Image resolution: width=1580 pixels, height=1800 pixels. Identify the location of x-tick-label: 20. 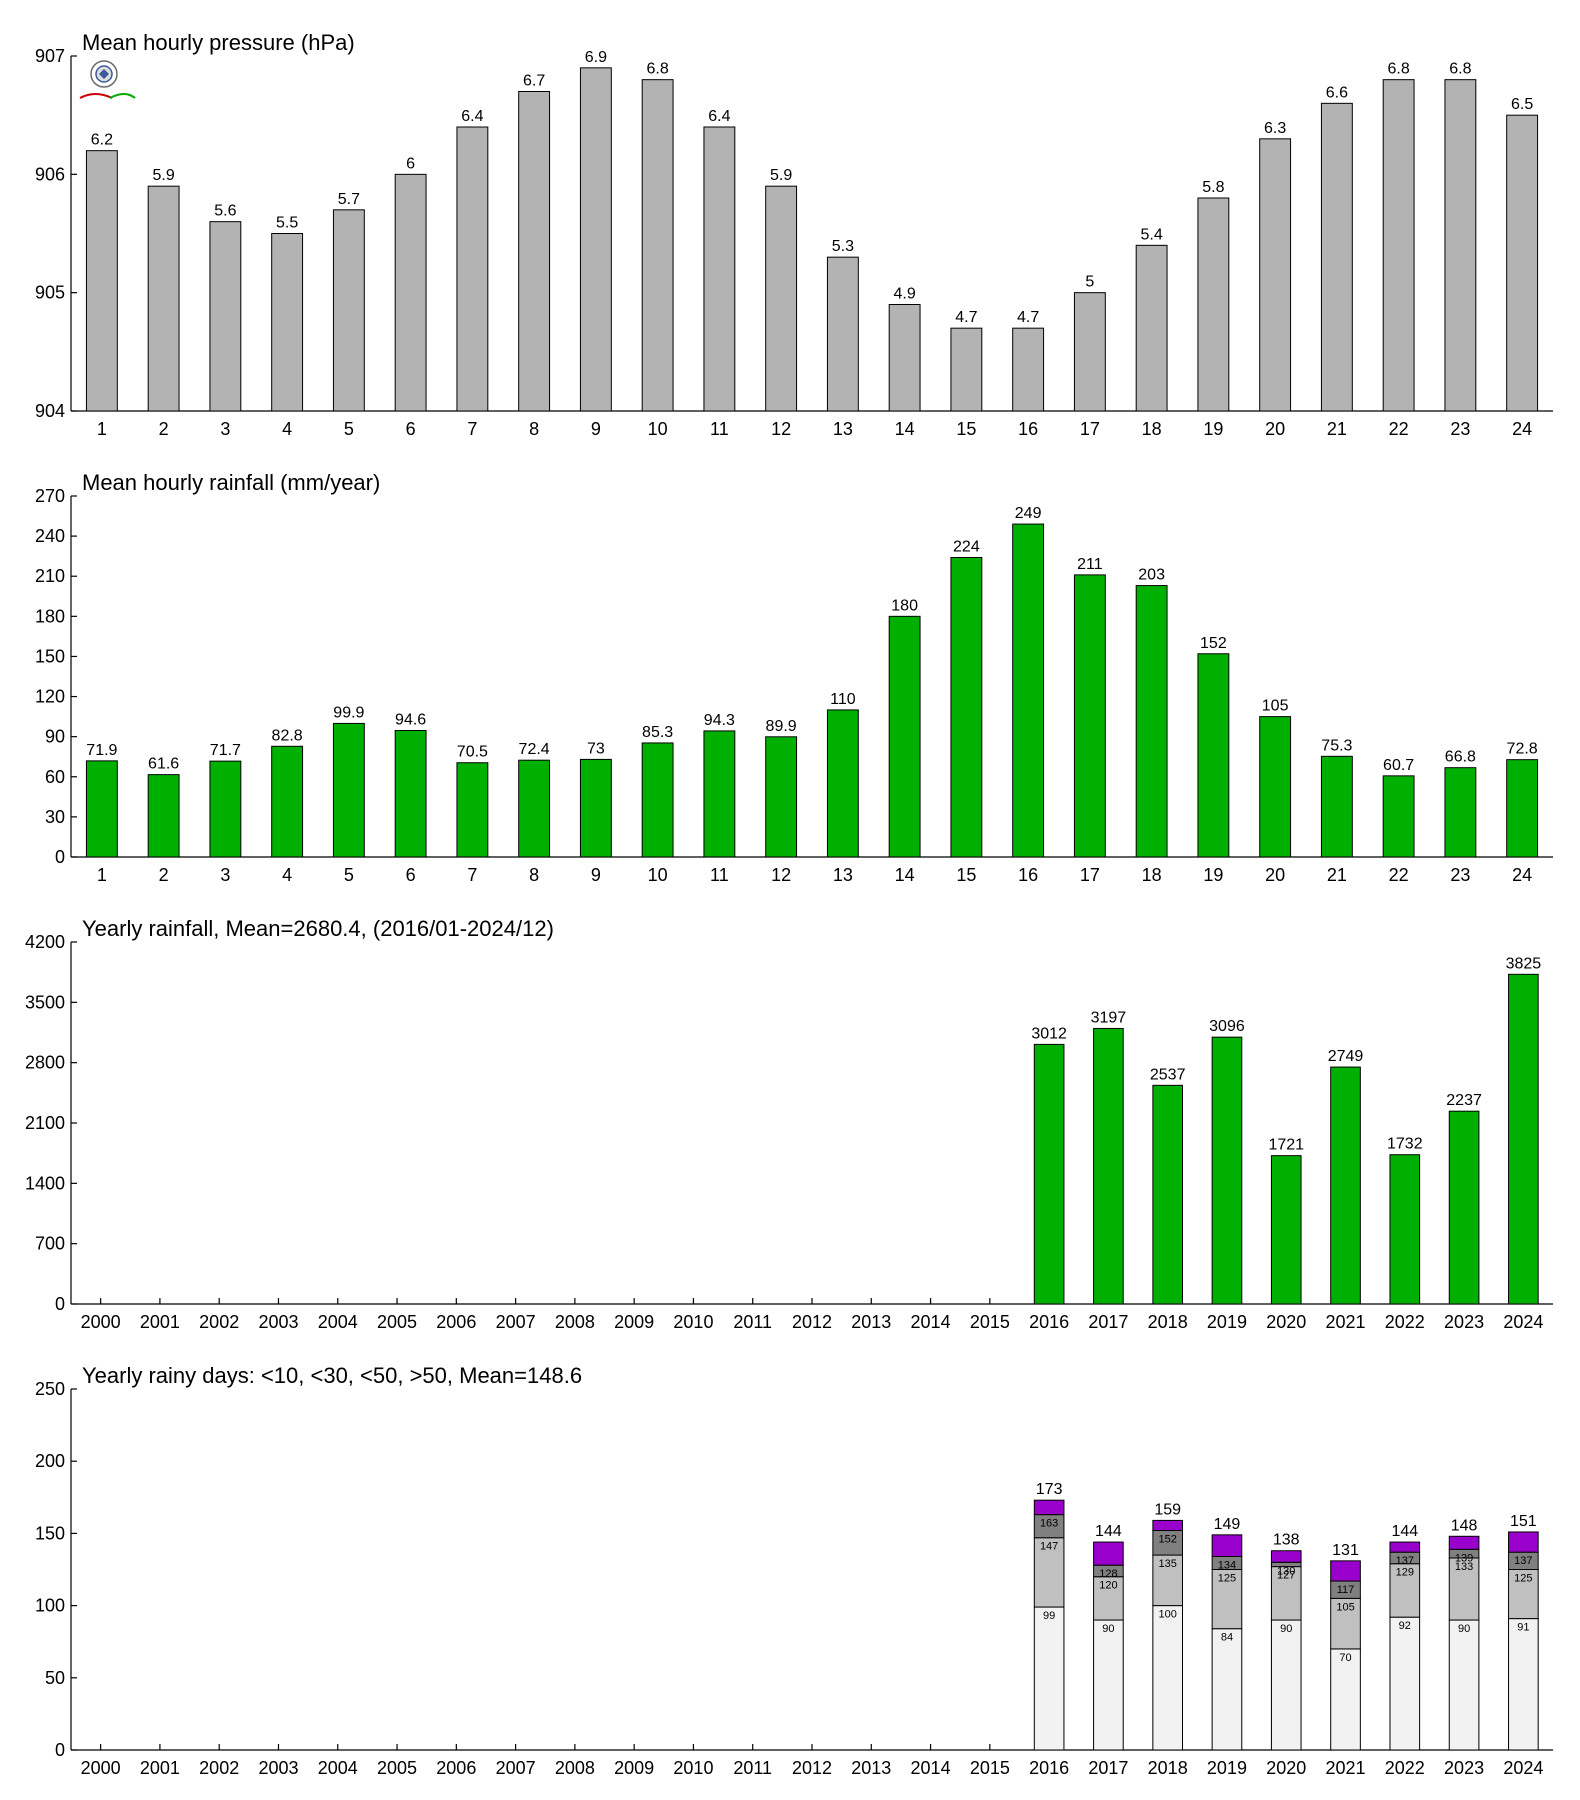
(1275, 875).